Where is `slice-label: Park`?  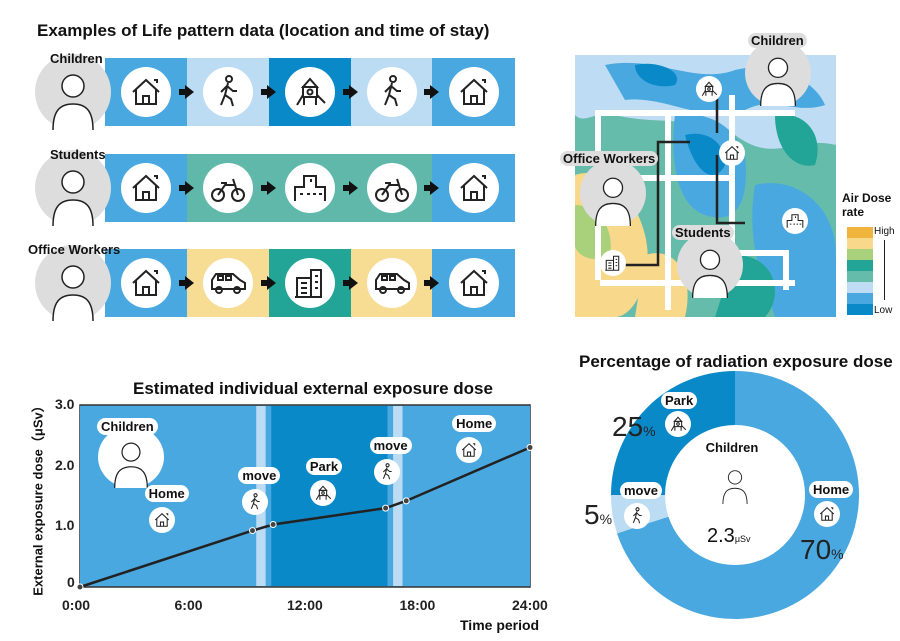 slice-label: Park is located at coordinates (679, 400).